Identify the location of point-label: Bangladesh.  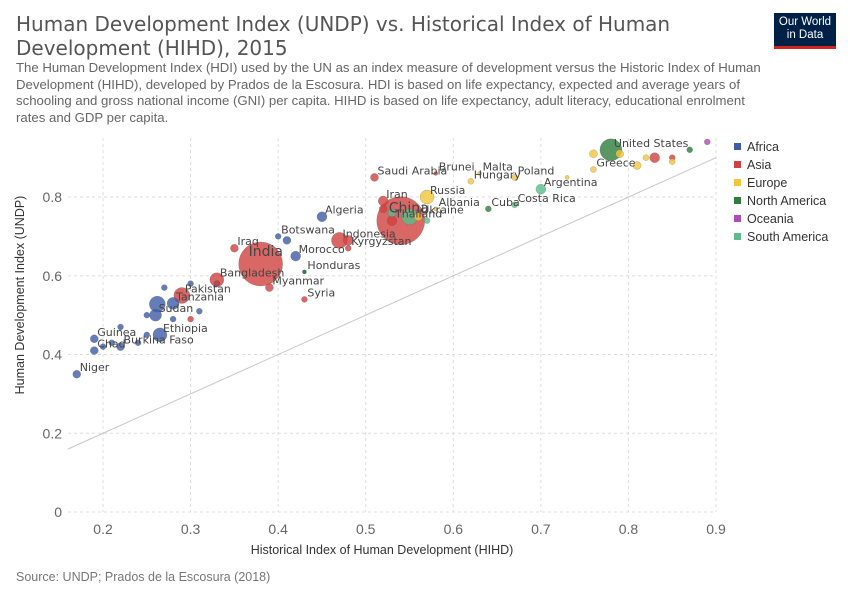
(252, 273).